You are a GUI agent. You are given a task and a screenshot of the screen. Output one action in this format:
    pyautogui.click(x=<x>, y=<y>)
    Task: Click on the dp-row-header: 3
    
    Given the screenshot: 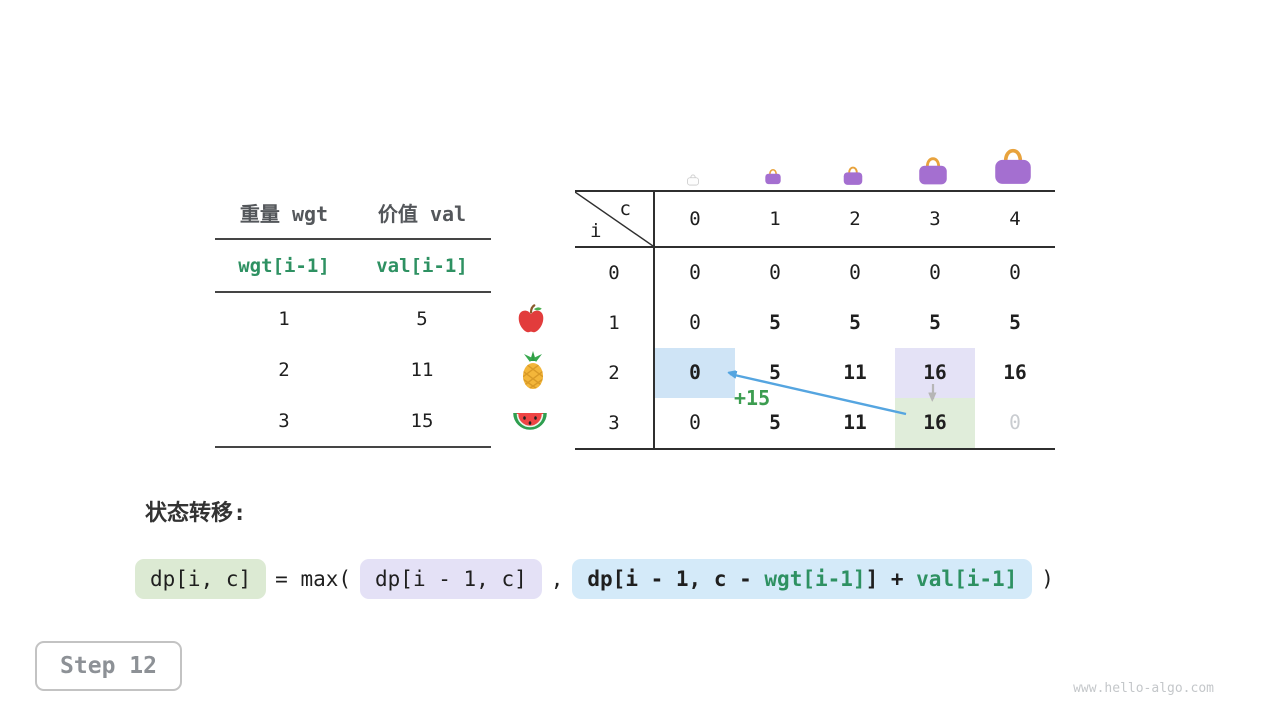 What is the action you would take?
    pyautogui.click(x=615, y=423)
    